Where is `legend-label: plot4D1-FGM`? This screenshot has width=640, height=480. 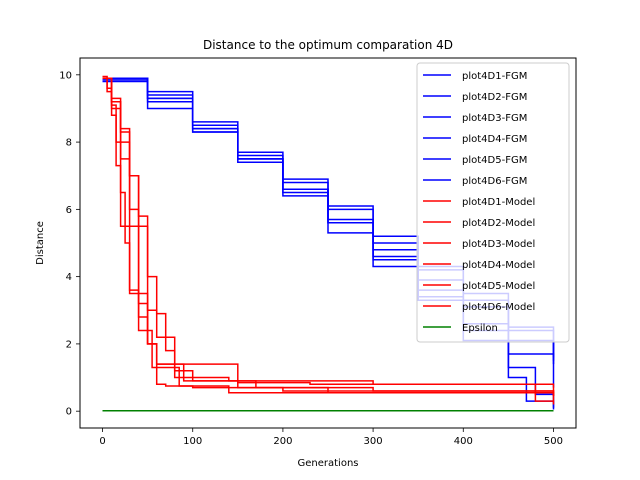 legend-label: plot4D1-FGM is located at coordinates (494, 76).